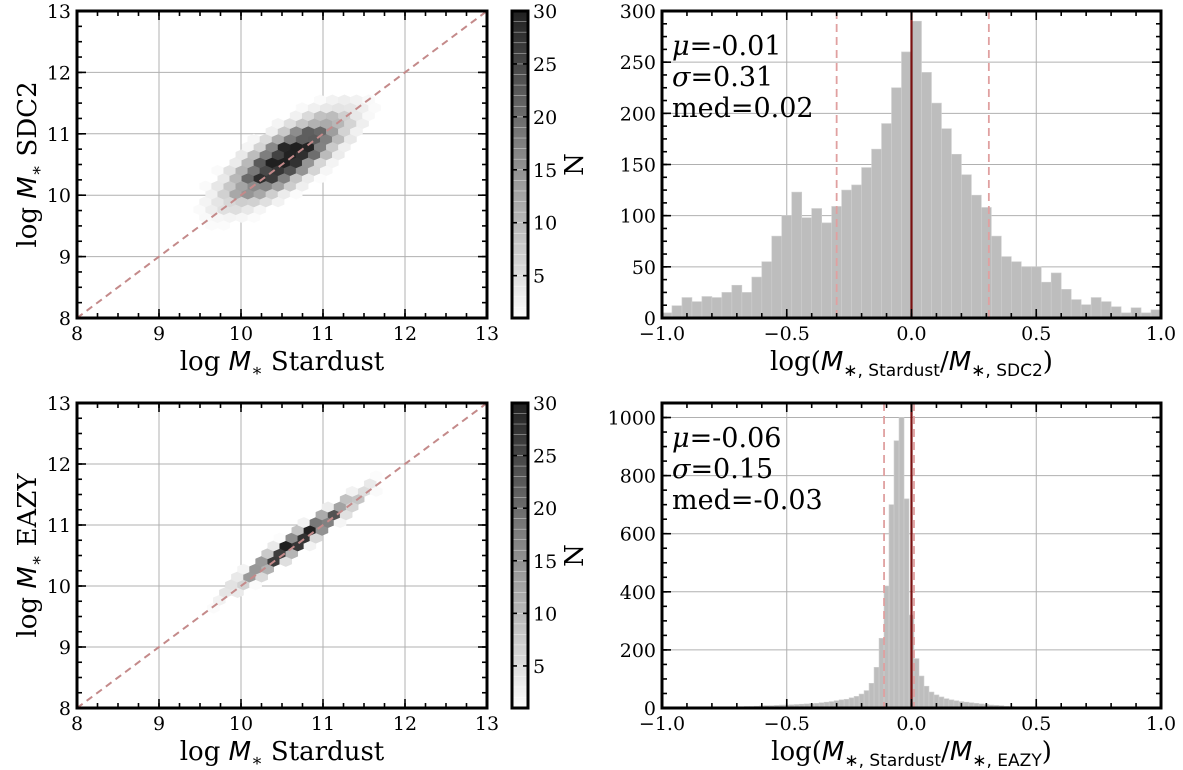 This screenshot has width=1183, height=770. I want to click on panel-bottom-left-frame, so click(282, 555).